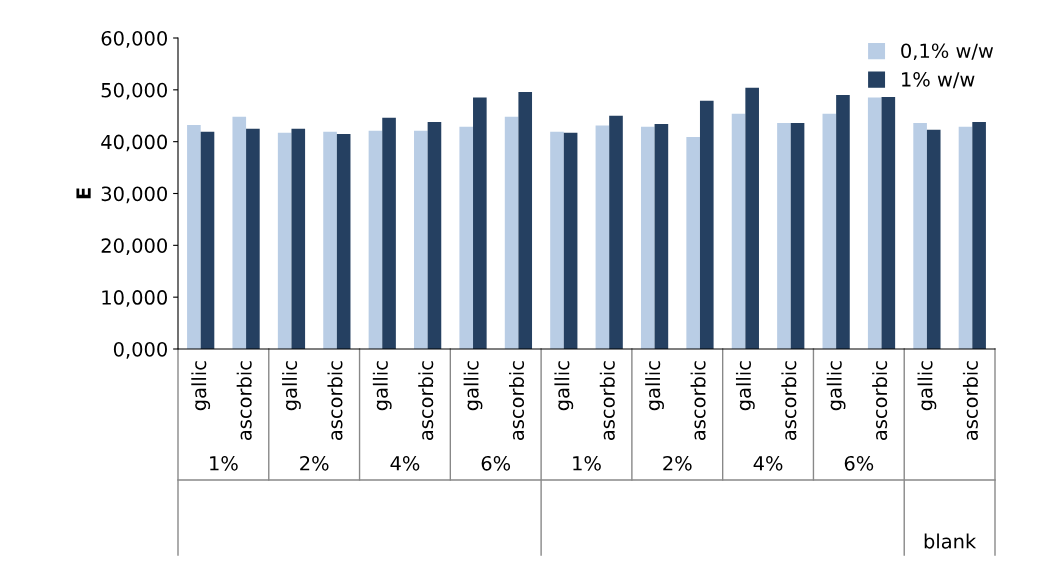 This screenshot has width=1048, height=574. Describe the element at coordinates (83, 193) in the screenshot. I see `y-axis-title: E` at that location.